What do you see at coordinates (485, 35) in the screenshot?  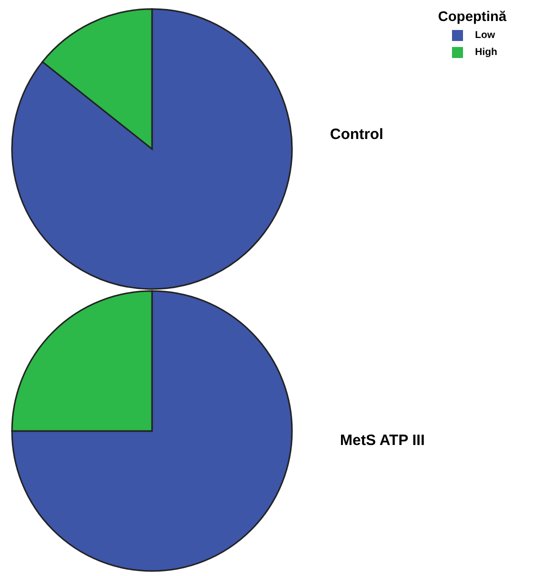 I see `legend-label: Low` at bounding box center [485, 35].